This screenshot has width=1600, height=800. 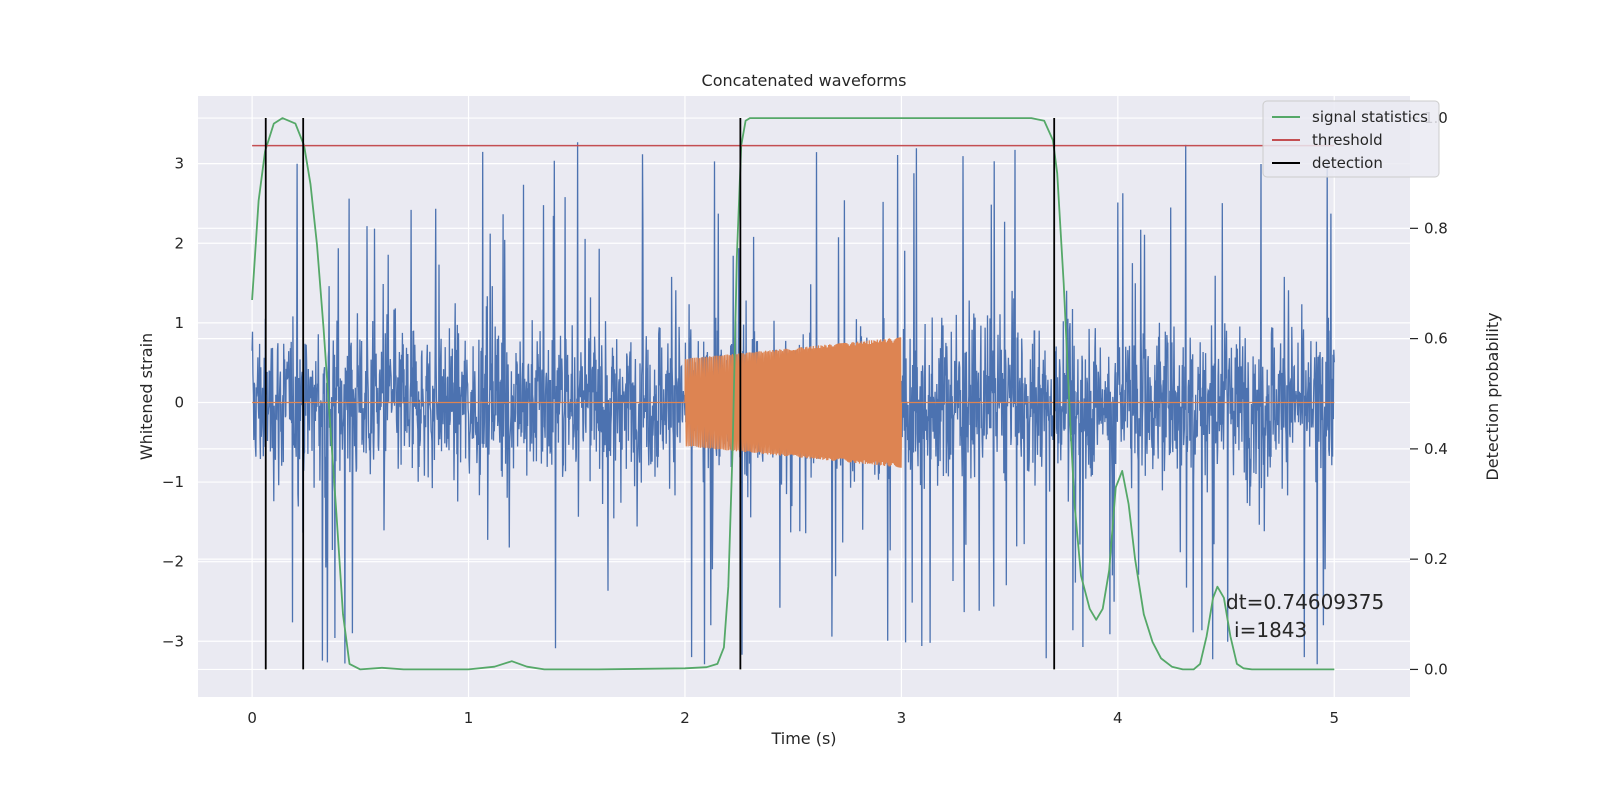 I want to click on x-tick-label: 3, so click(x=902, y=718).